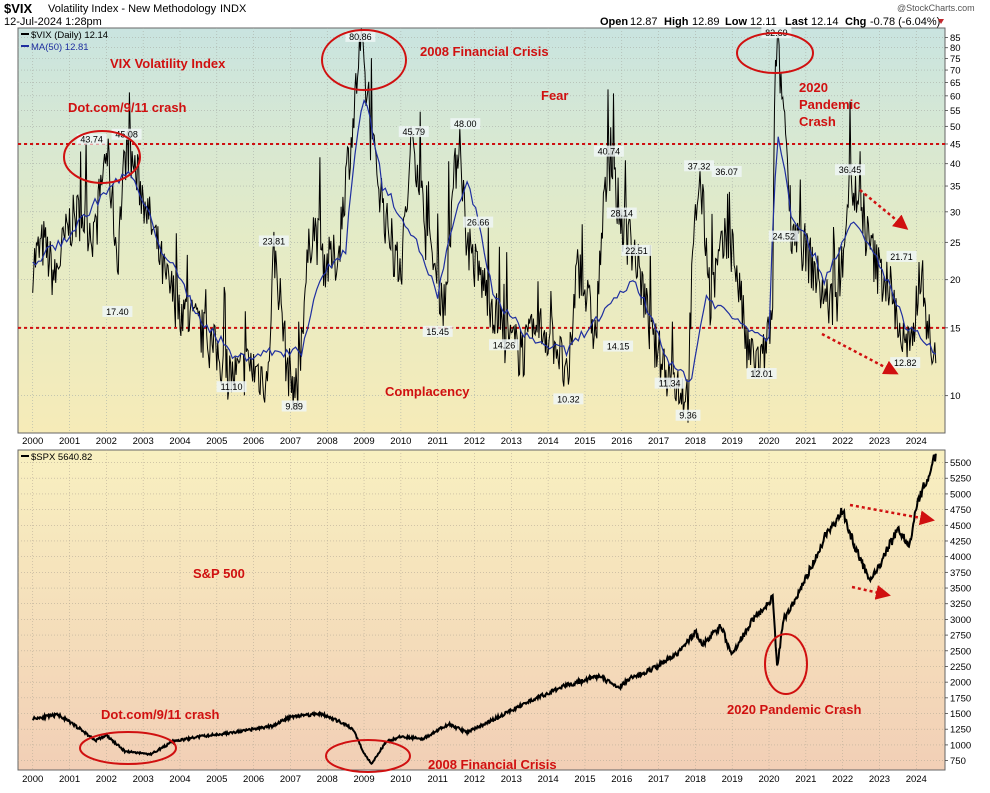 The image size is (990, 793). I want to click on vix-y-tick-label: 50, so click(955, 127).